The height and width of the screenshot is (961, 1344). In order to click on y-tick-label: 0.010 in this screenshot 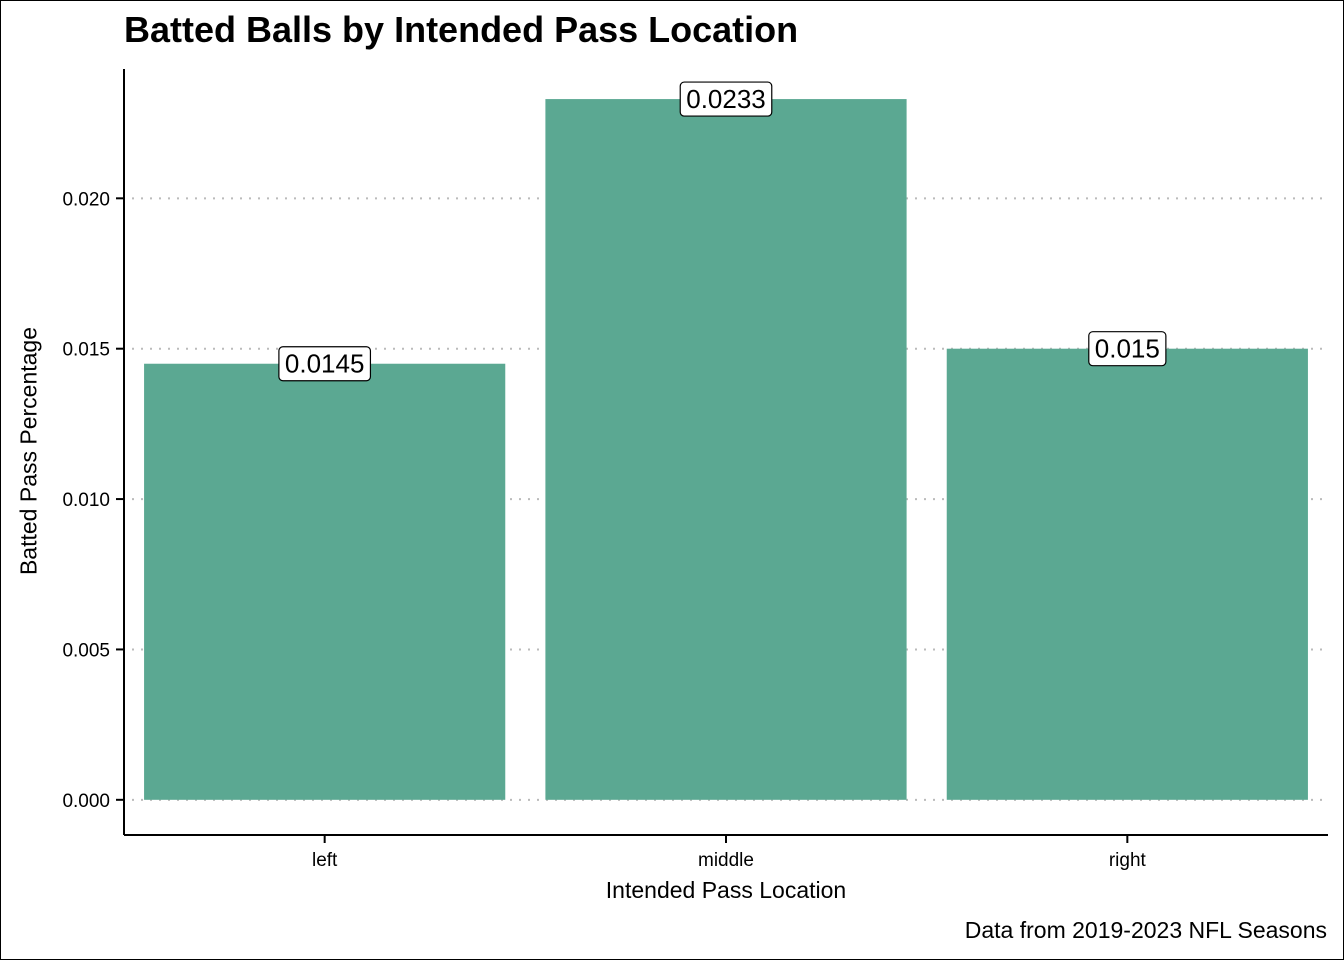, I will do `click(86, 500)`.